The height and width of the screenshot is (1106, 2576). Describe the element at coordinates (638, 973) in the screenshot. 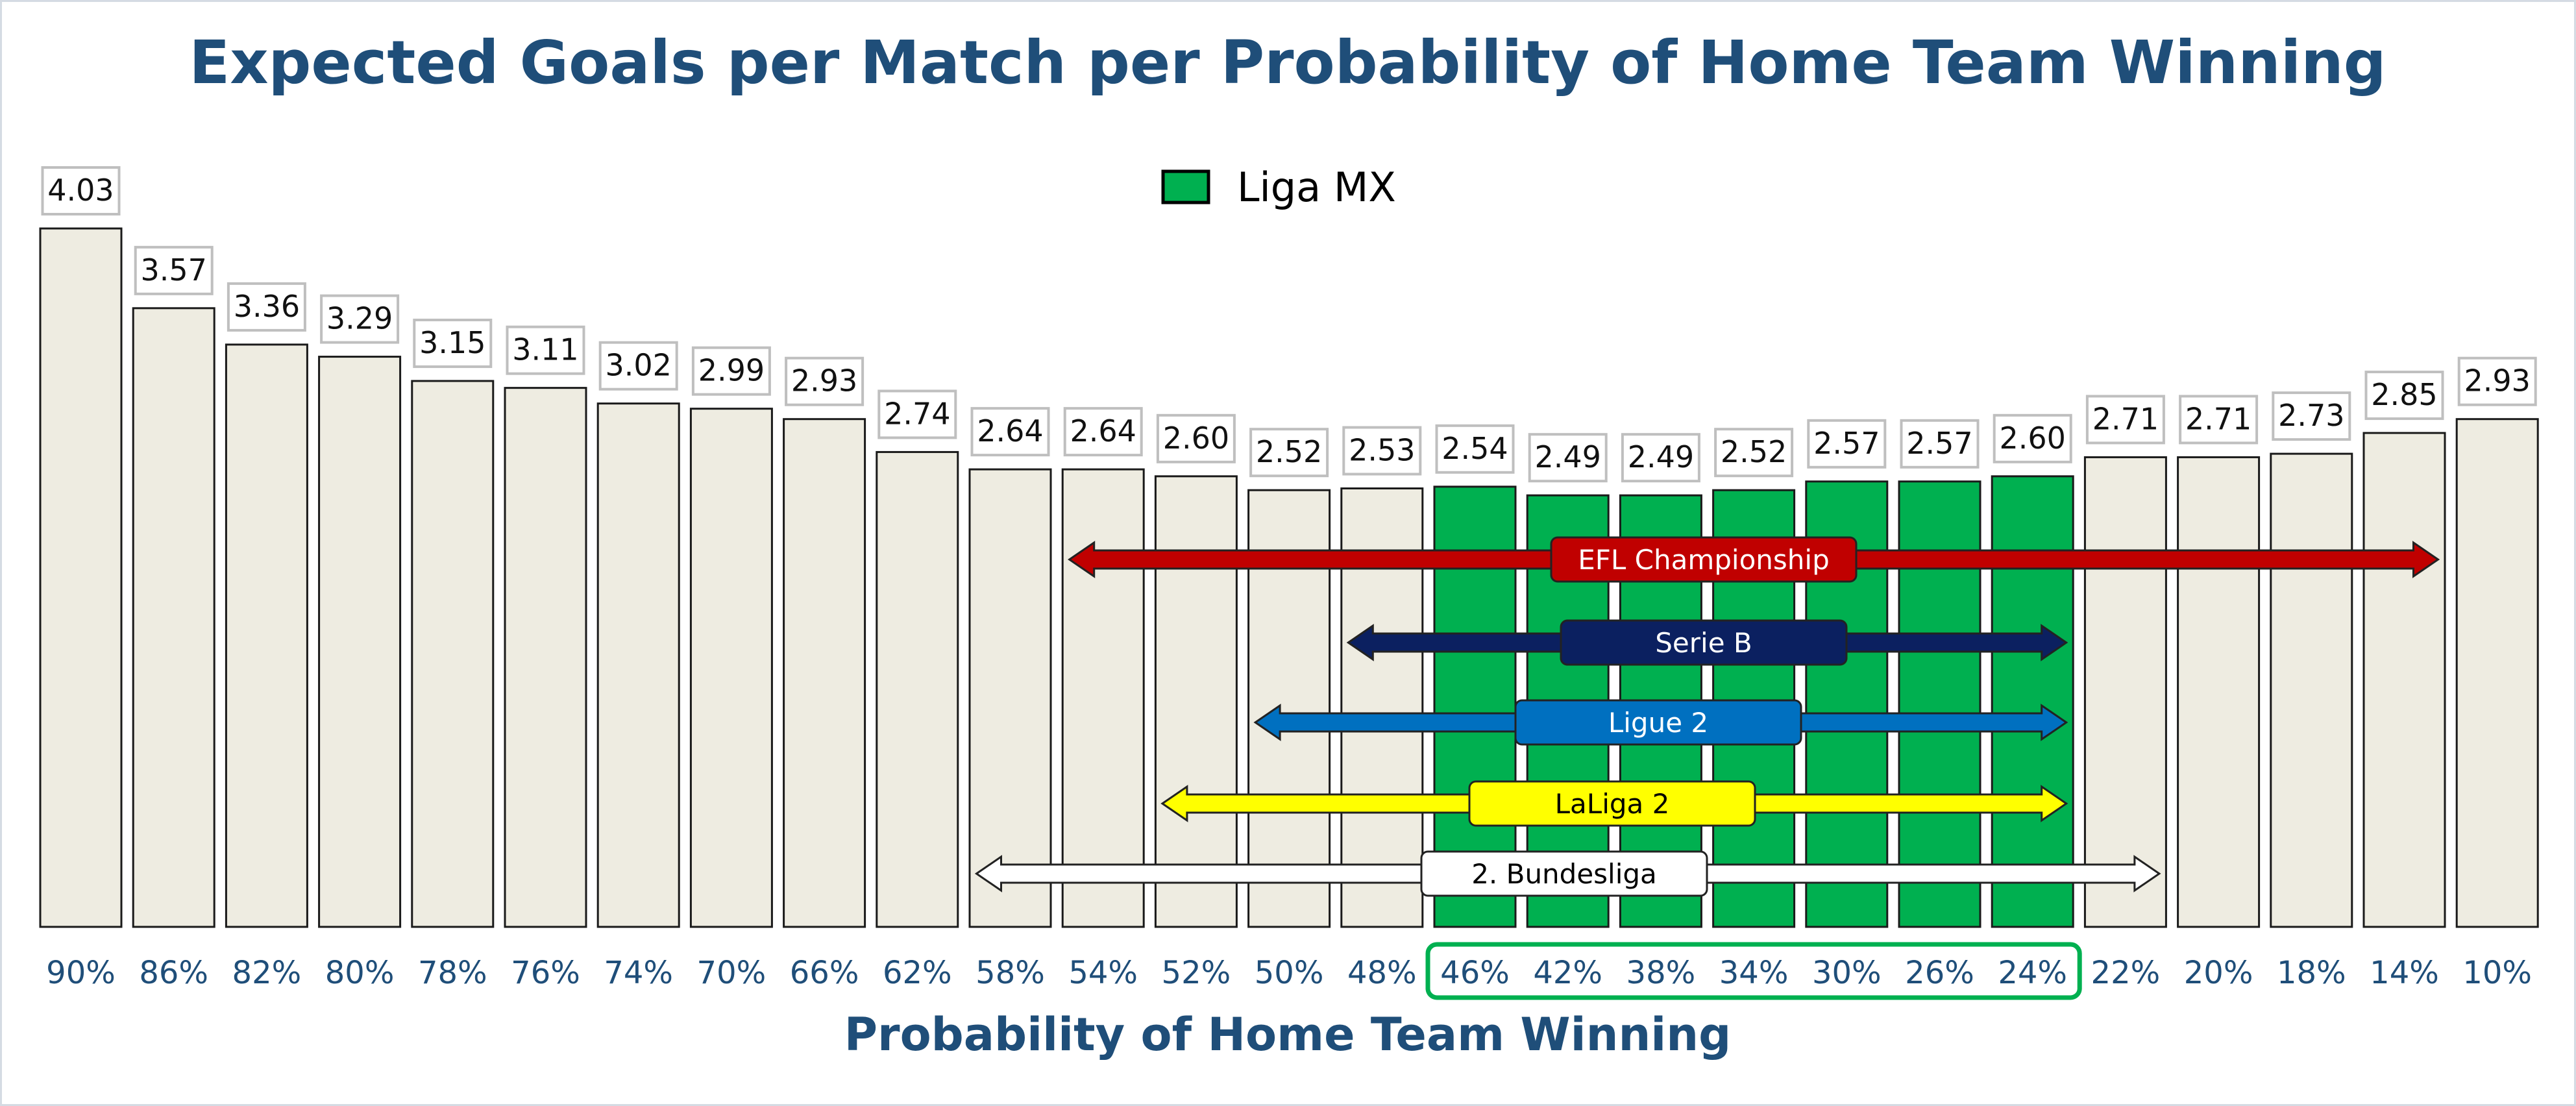

I see `x-tick-label: 74%` at that location.